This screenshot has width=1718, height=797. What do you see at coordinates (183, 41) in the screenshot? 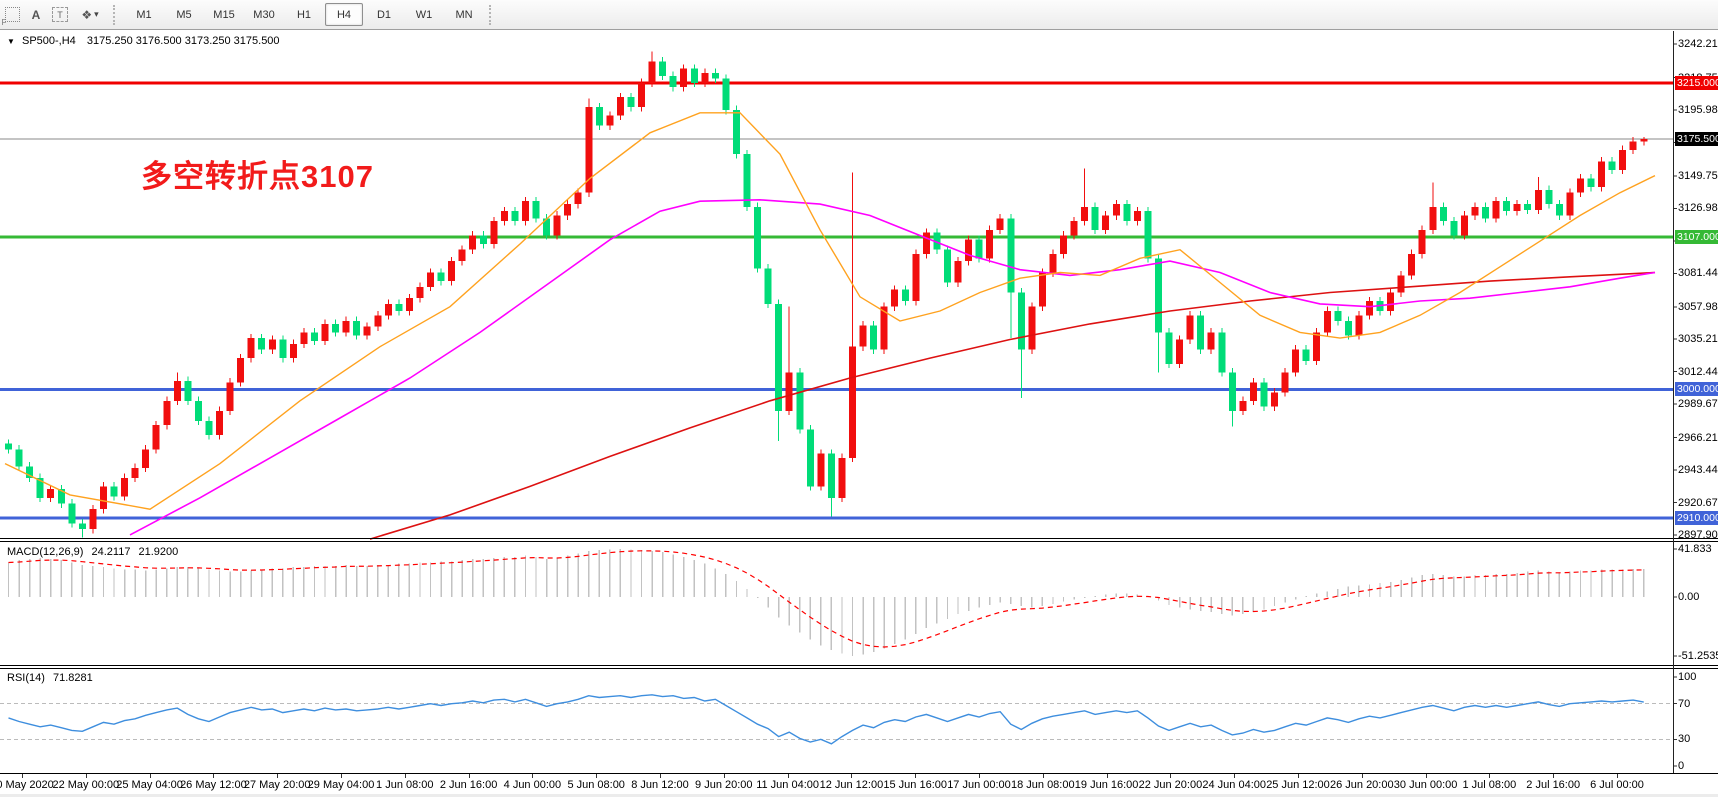
I see `symbol-ohlc-values: 3175.250 3176.500 3173.250 3175.500` at bounding box center [183, 41].